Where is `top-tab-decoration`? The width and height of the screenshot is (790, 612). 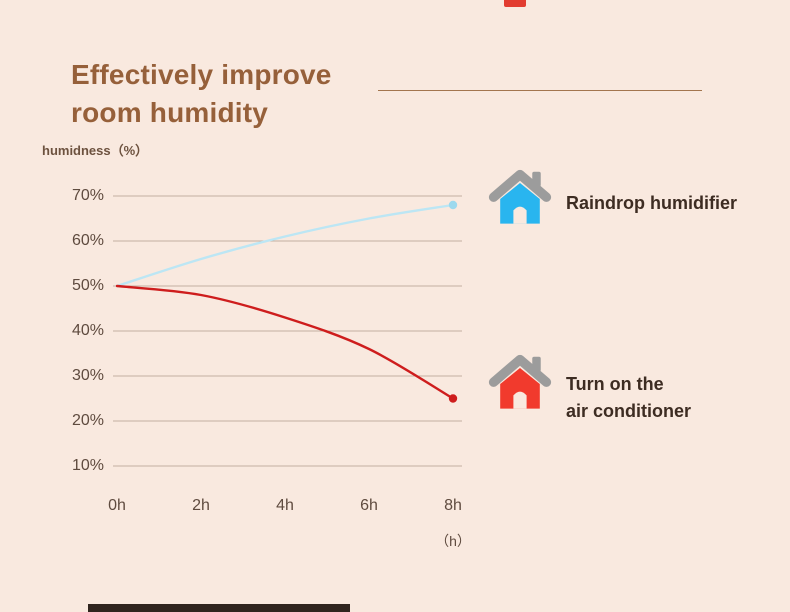
top-tab-decoration is located at coordinates (515, 3).